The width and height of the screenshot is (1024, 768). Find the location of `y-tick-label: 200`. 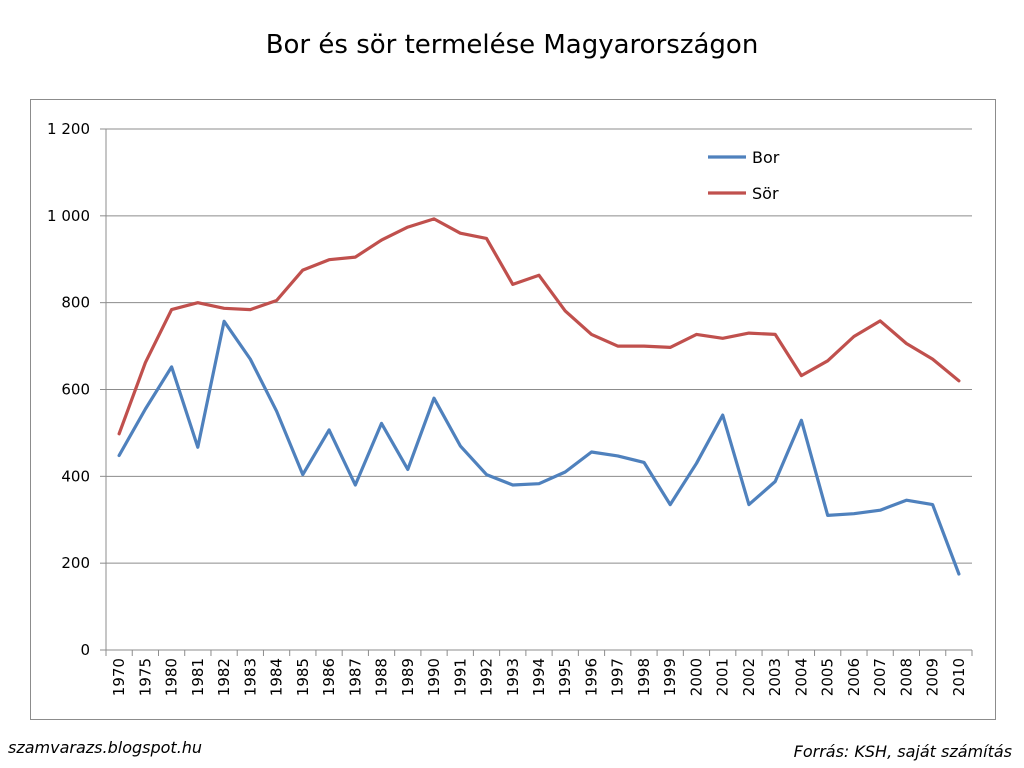

y-tick-label: 200 is located at coordinates (75, 563).